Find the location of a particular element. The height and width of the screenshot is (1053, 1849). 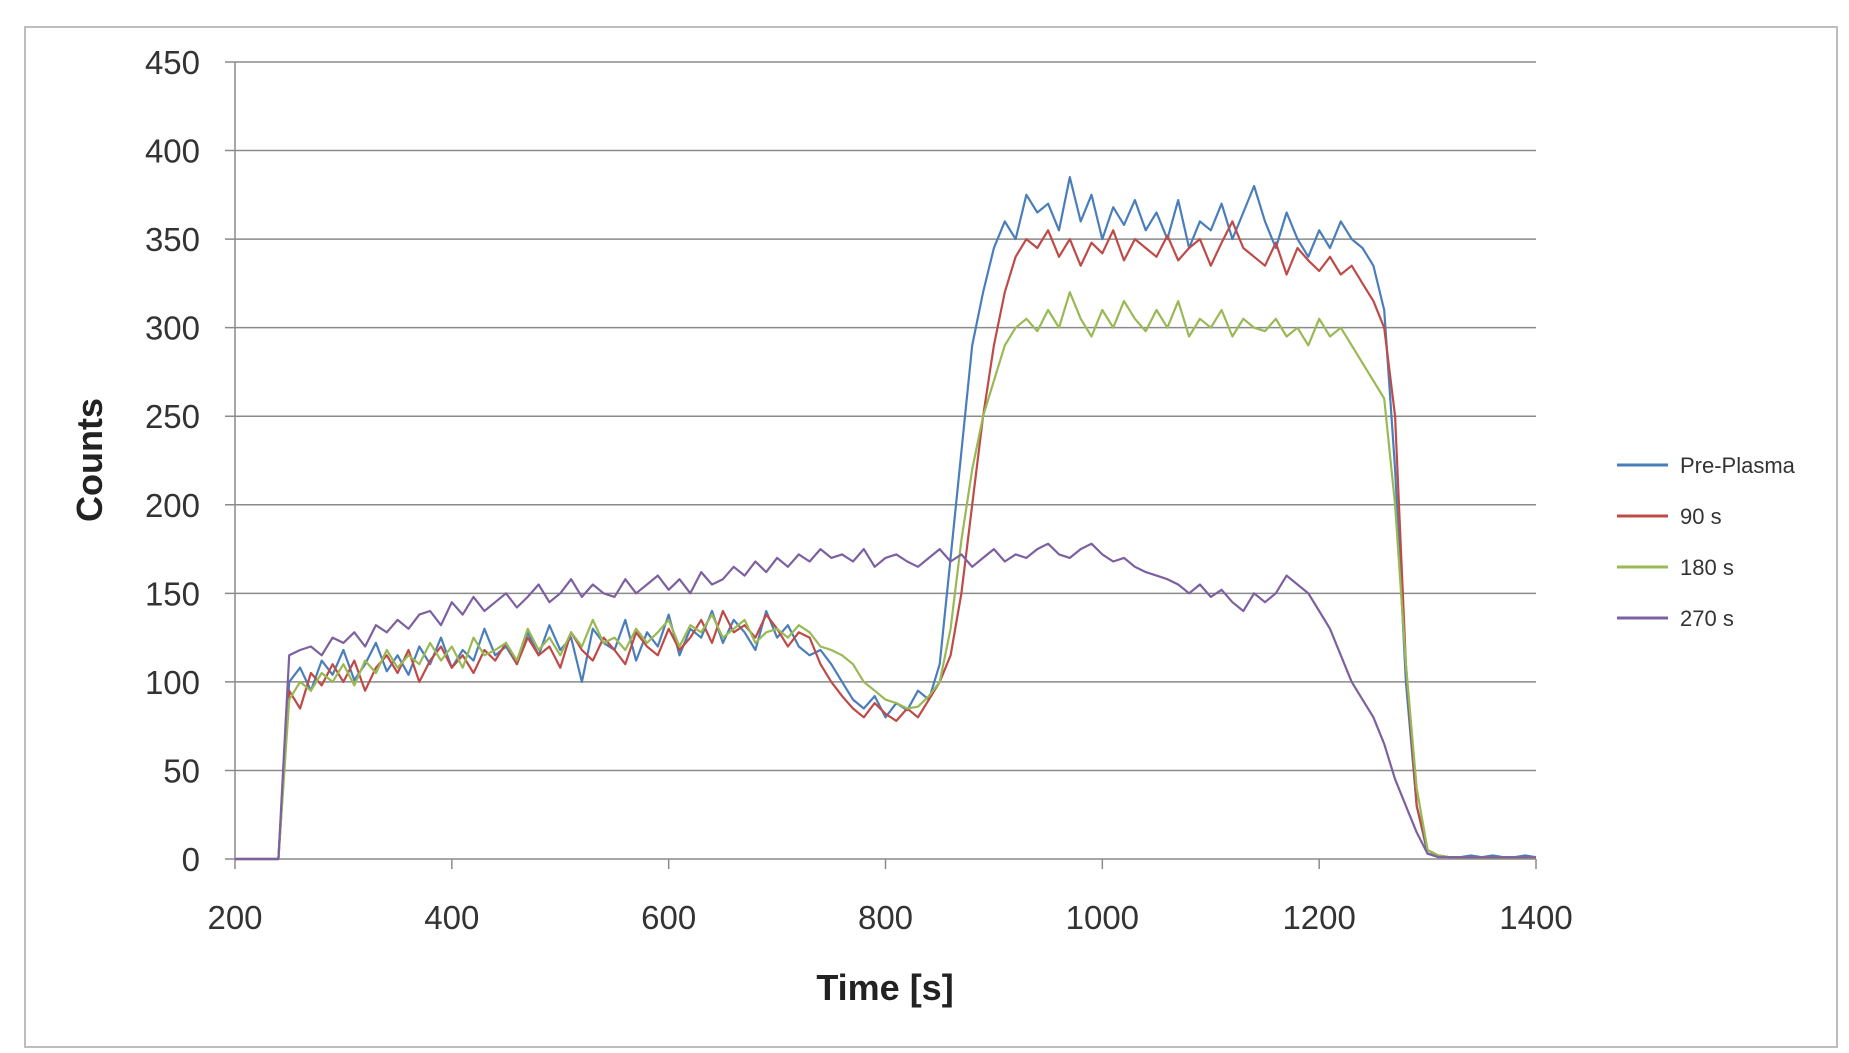

x-tick-label: 200 is located at coordinates (234, 917).